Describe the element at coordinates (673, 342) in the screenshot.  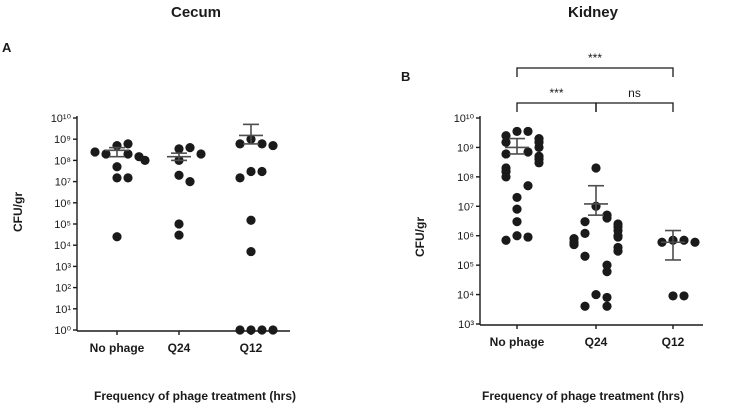
I see `panel-b-category-label: Q12` at that location.